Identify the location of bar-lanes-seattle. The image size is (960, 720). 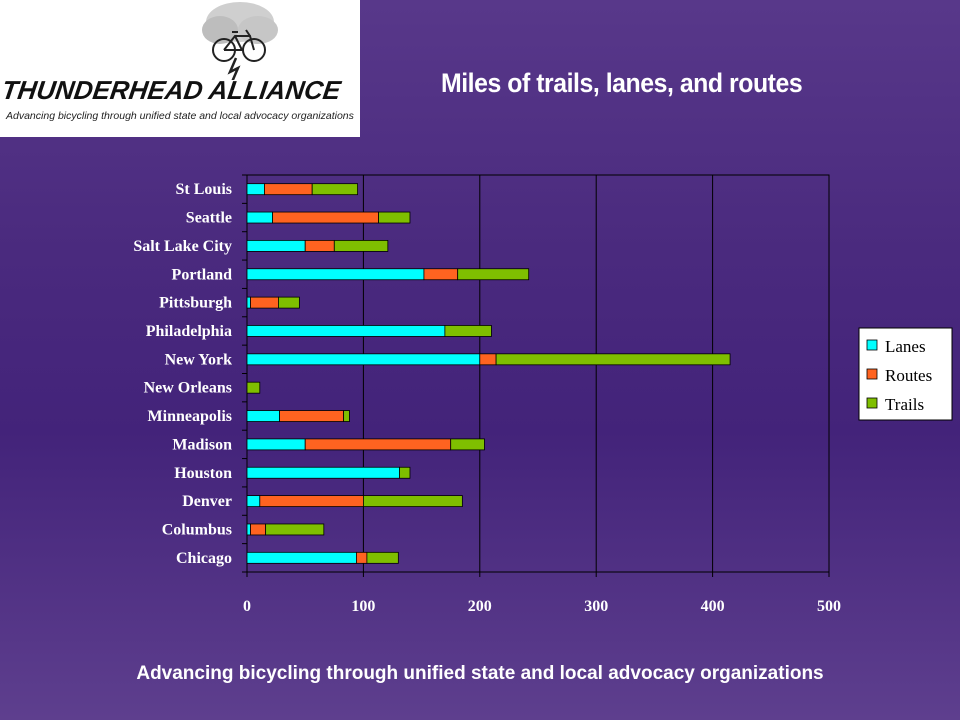
(260, 217).